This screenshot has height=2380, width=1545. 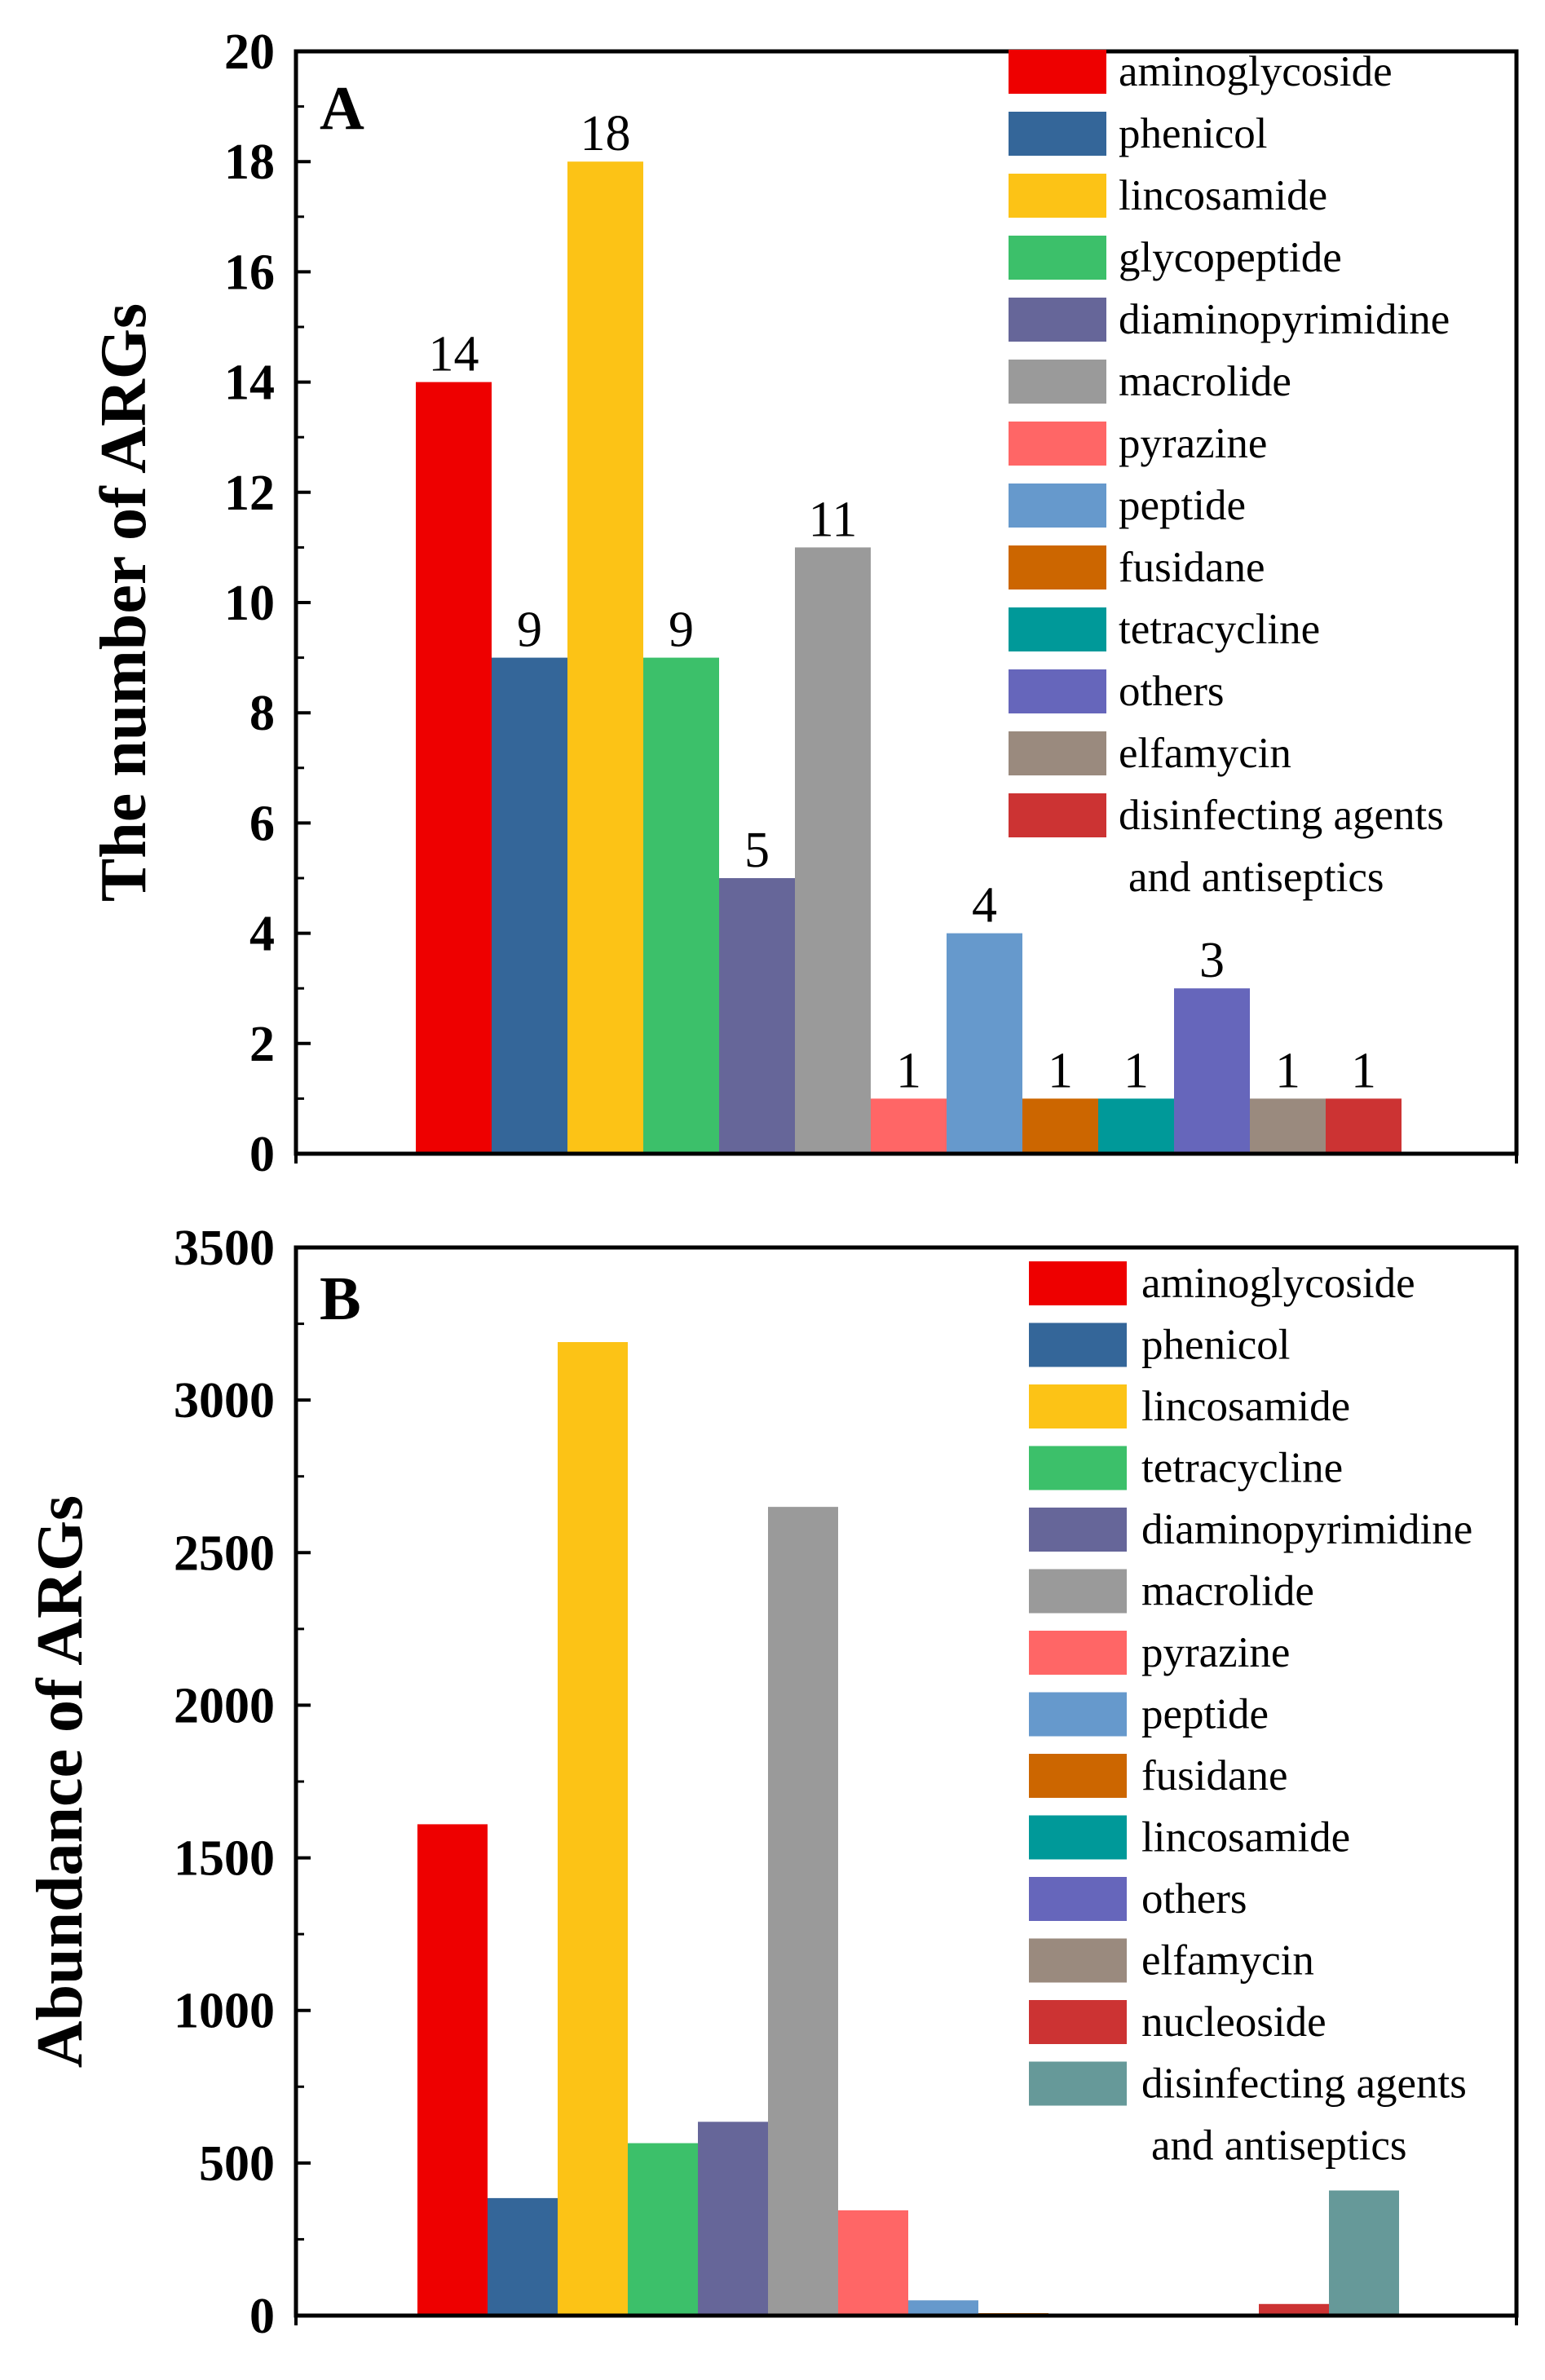 What do you see at coordinates (224, 1553) in the screenshot?
I see `y-tick-label: 2500` at bounding box center [224, 1553].